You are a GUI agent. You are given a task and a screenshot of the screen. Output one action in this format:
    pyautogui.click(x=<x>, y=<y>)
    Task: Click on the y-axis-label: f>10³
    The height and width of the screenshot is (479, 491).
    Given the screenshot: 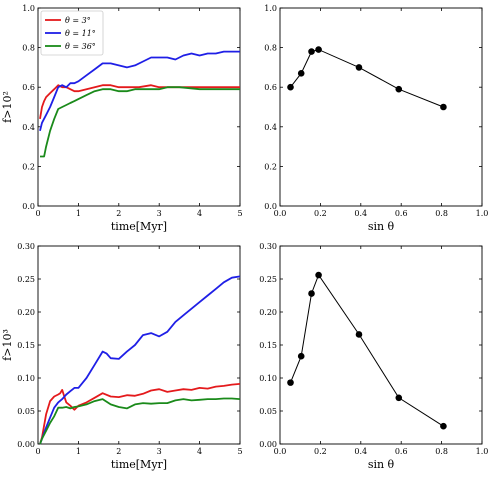 What is the action you would take?
    pyautogui.click(x=7, y=345)
    